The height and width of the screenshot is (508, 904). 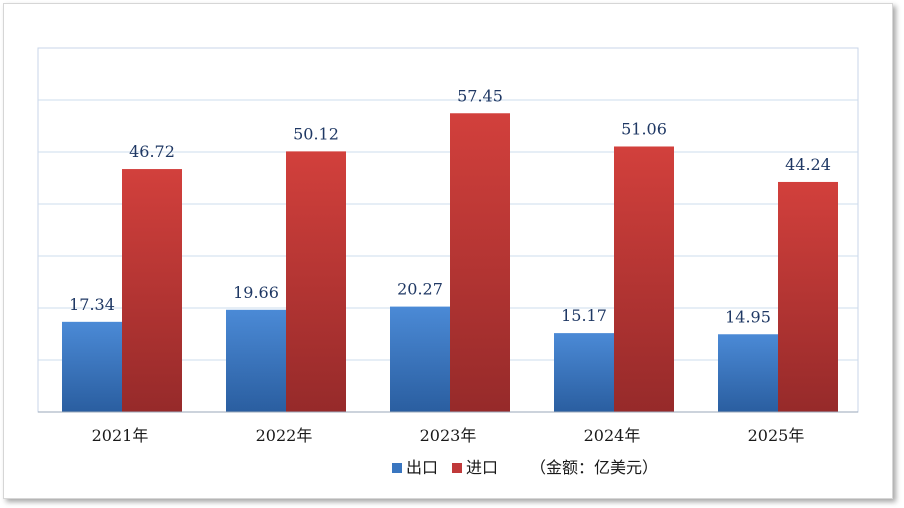 I want to click on value-label: 14.95, so click(x=748, y=316).